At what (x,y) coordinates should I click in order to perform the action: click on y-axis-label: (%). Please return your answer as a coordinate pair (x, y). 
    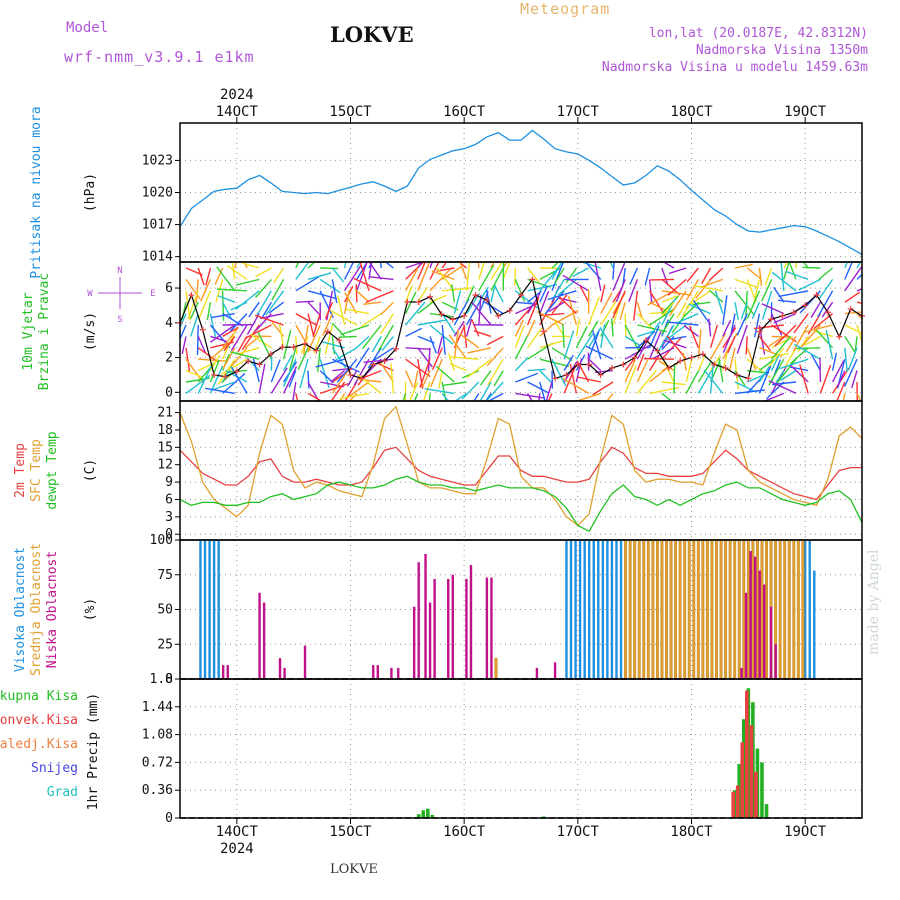
    Looking at the image, I should click on (90, 609).